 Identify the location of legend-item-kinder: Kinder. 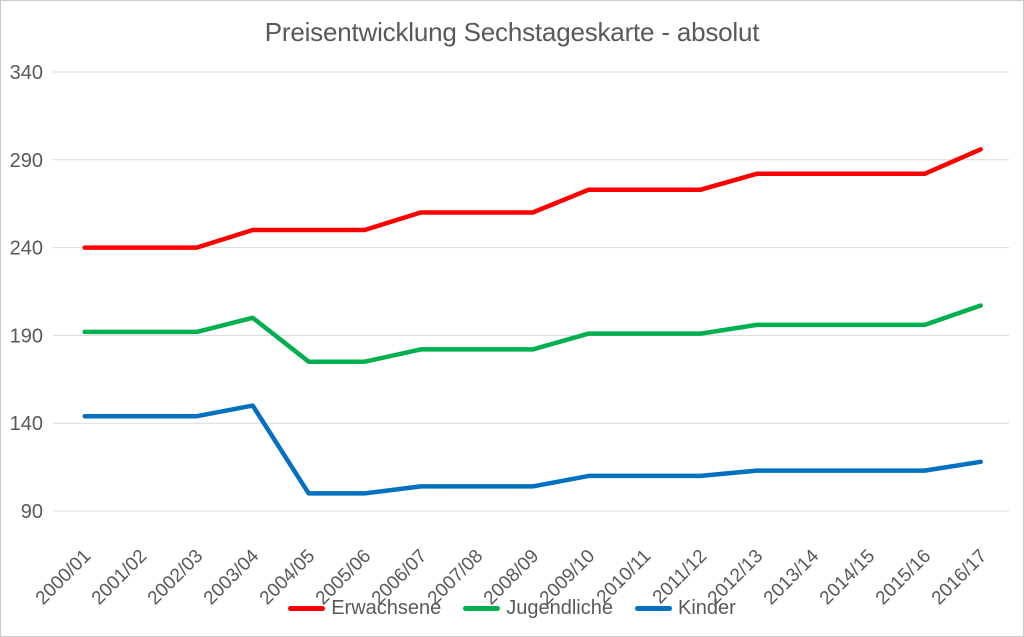
(685, 608).